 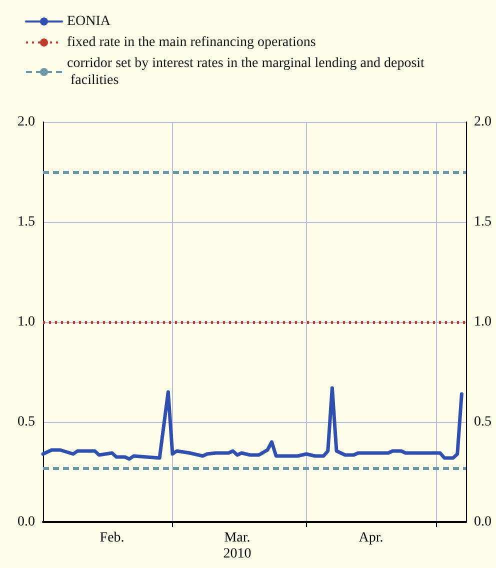 I want to click on x-tick-label: Feb., so click(x=112, y=538).